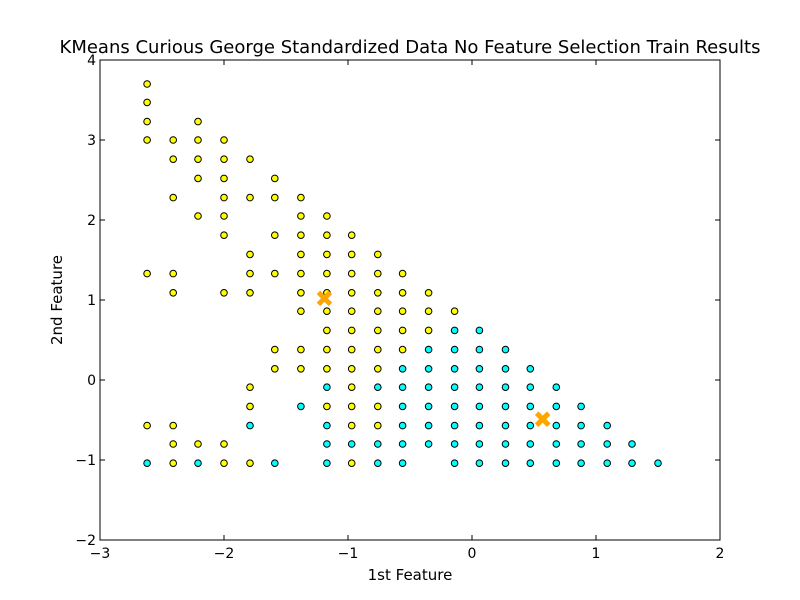  Describe the element at coordinates (433, 358) in the screenshot. I see `centroid-layer` at that location.